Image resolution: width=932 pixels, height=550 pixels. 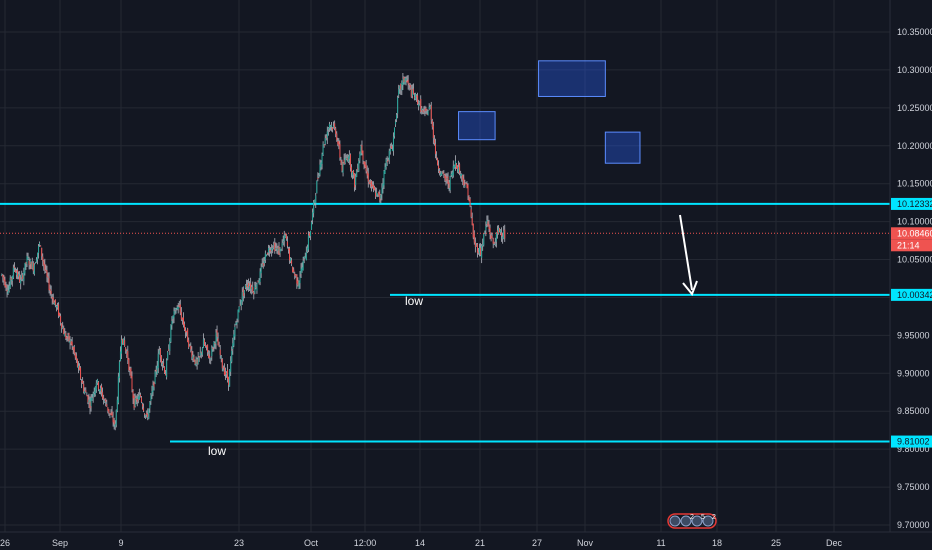 I want to click on x-tick-label: Dec, so click(x=834, y=543).